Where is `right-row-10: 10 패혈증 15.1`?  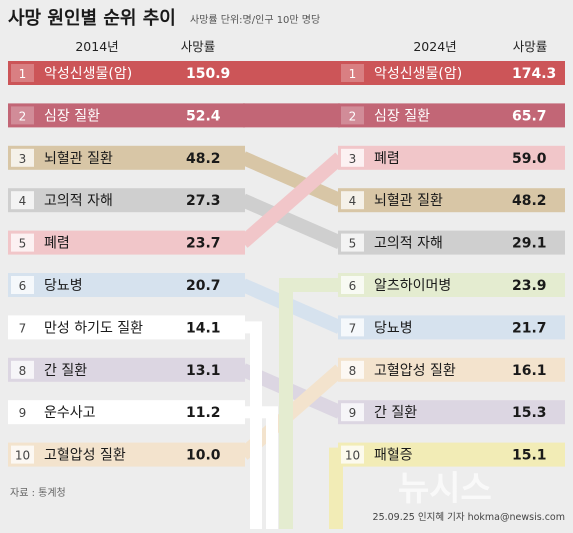 right-row-10: 10 패혈증 15.1 is located at coordinates (451, 454).